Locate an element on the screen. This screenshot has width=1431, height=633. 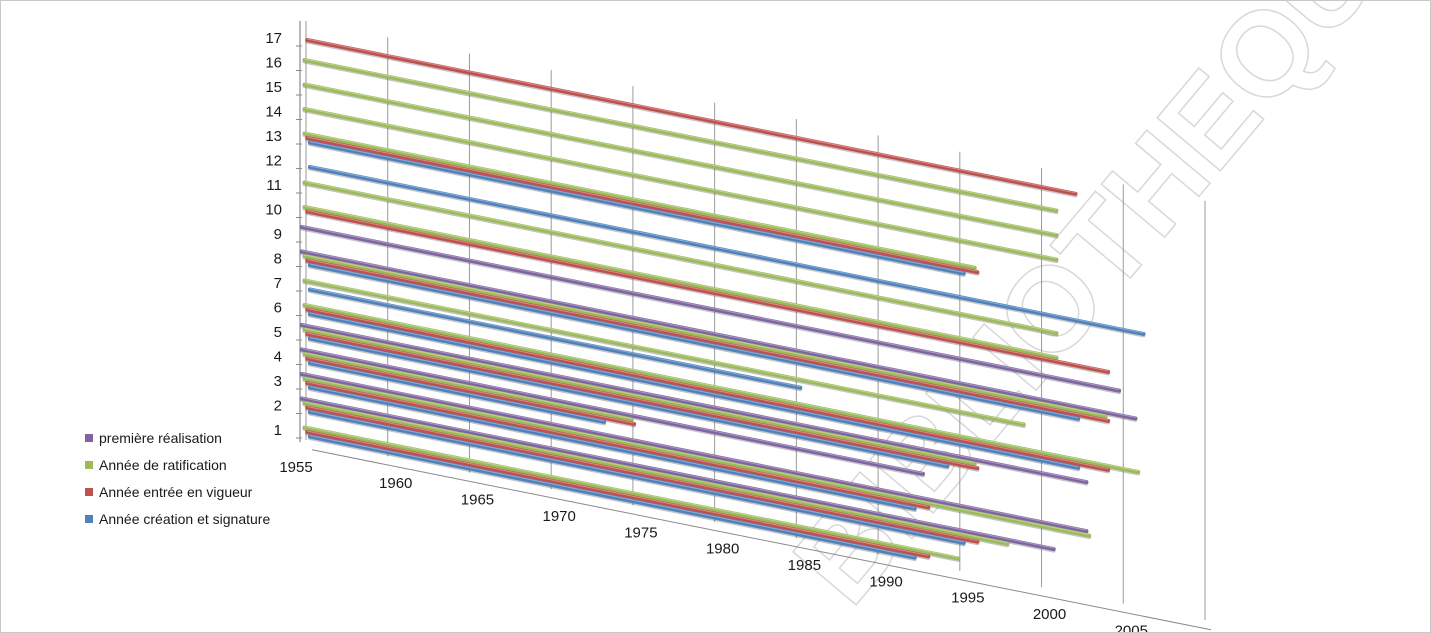
y-tick-label: 13 is located at coordinates (273, 136).